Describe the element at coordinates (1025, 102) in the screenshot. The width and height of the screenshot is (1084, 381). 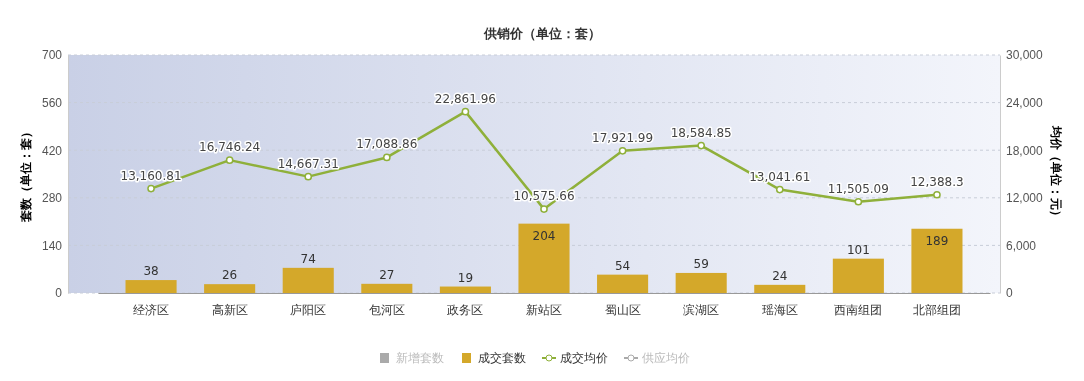
I see `y2-tick-label: 24,000` at that location.